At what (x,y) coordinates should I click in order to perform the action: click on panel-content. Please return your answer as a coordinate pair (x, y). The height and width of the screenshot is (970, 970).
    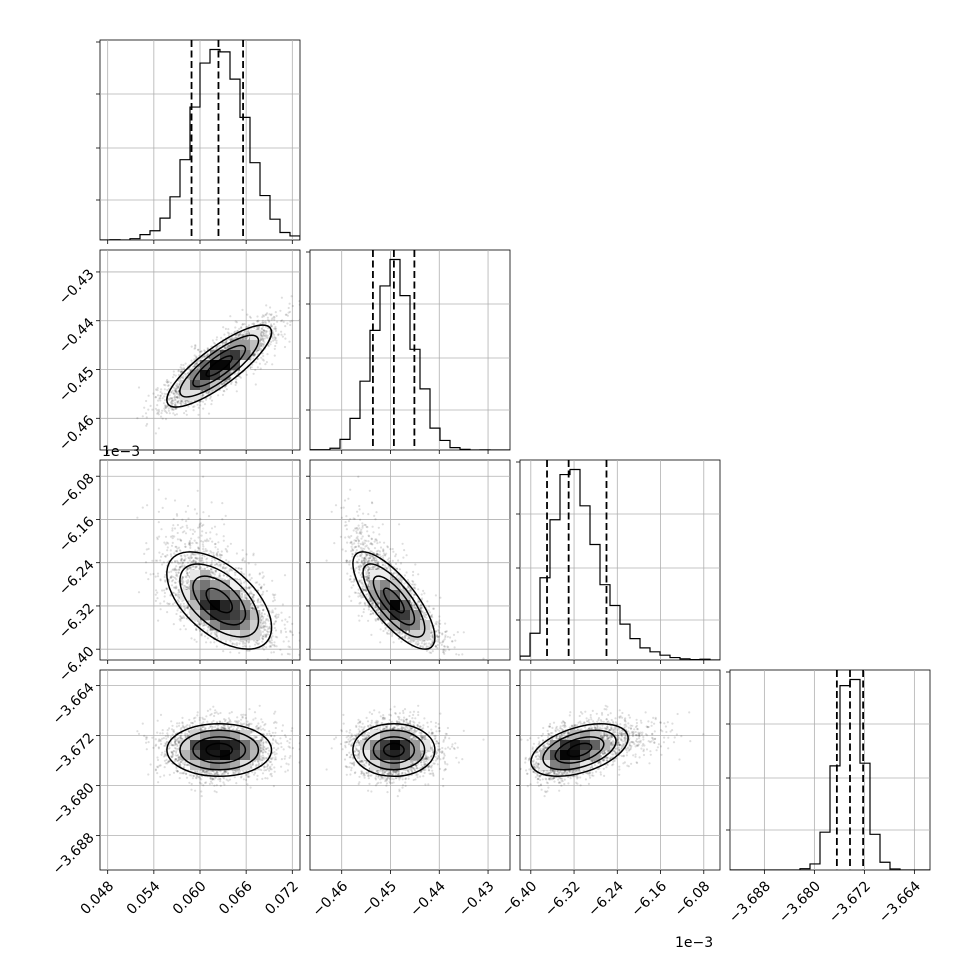
    Looking at the image, I should click on (200, 140).